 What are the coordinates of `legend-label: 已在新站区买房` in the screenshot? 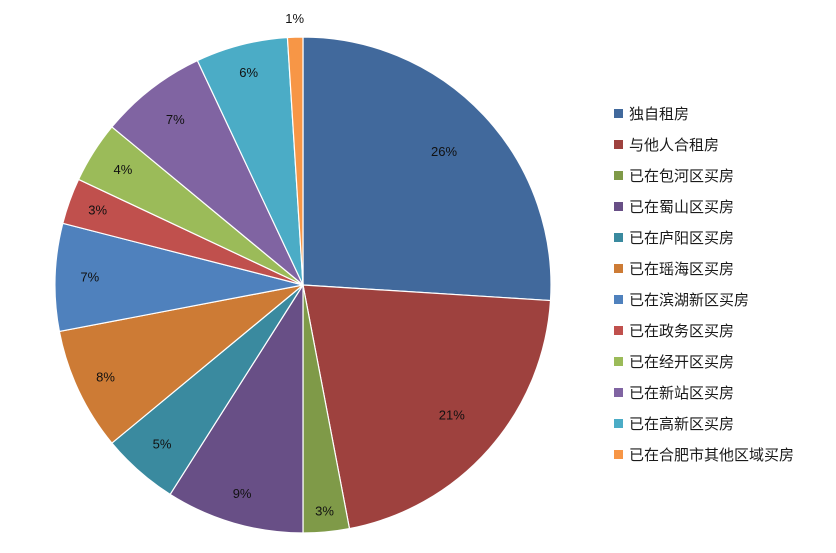 It's located at (682, 393).